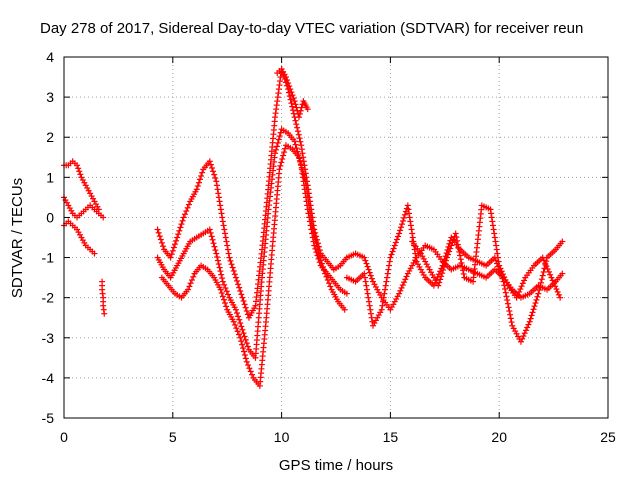 This screenshot has height=480, width=640. Describe the element at coordinates (48, 338) in the screenshot. I see `y-tick-label: -3` at that location.